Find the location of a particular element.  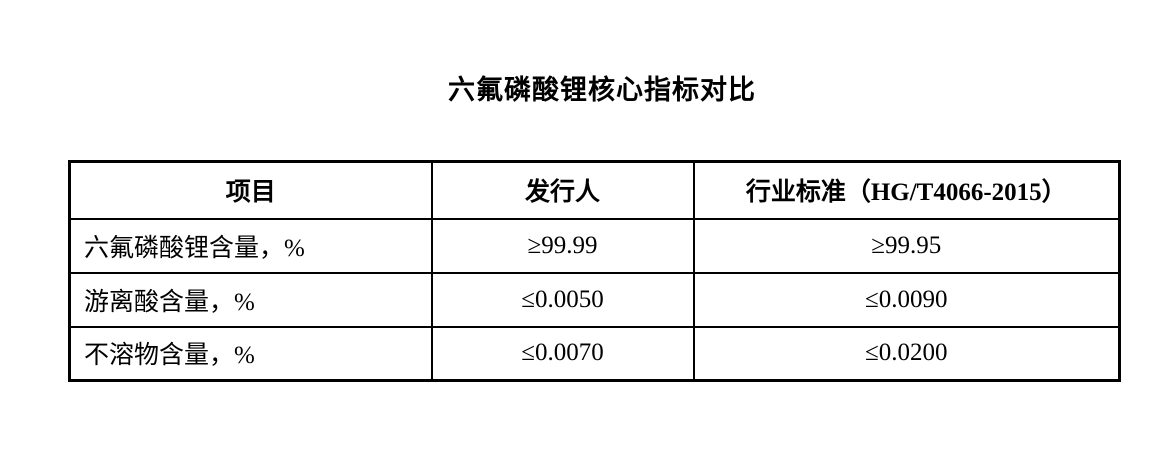

cell-item-insoluble-content: 不溶物含量，% is located at coordinates (250, 353).